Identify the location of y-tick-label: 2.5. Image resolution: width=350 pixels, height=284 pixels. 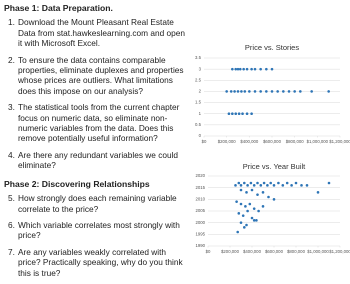
(198, 79).